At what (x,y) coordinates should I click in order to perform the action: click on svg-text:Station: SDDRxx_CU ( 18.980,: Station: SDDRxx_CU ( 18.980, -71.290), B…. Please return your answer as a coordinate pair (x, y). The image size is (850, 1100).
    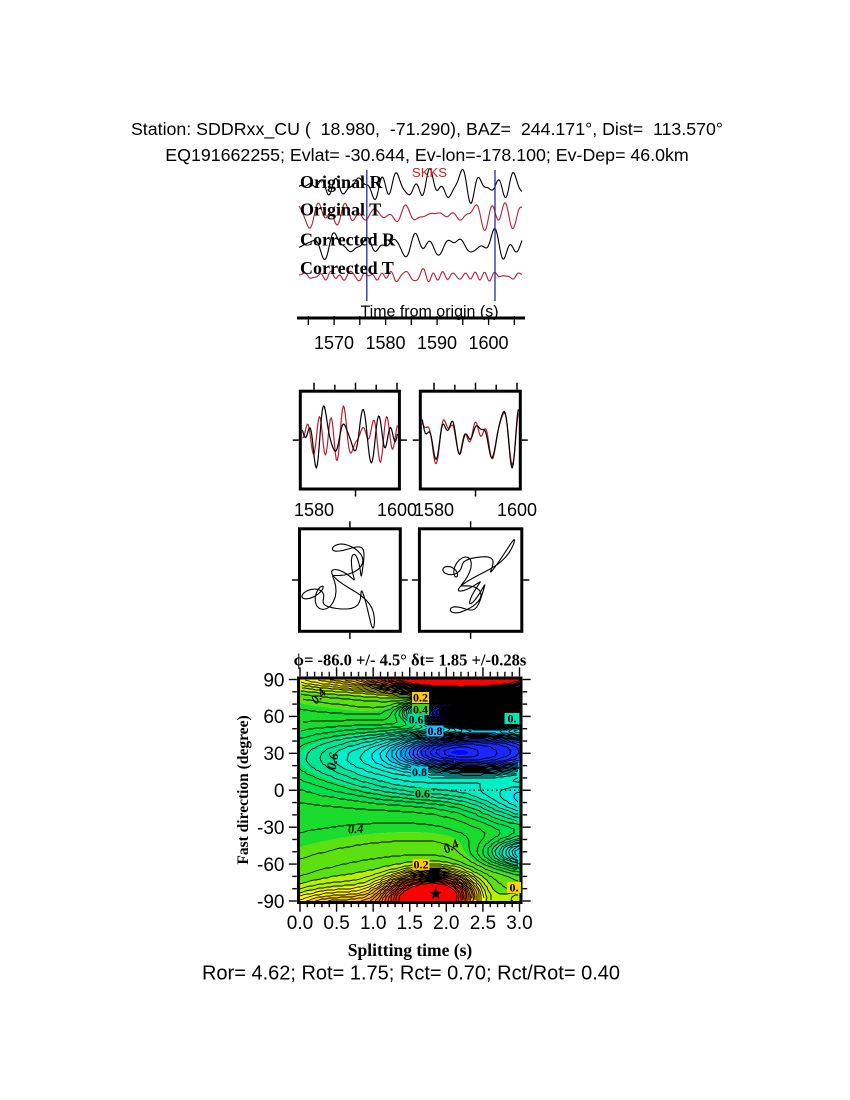
    Looking at the image, I should click on (427, 129).